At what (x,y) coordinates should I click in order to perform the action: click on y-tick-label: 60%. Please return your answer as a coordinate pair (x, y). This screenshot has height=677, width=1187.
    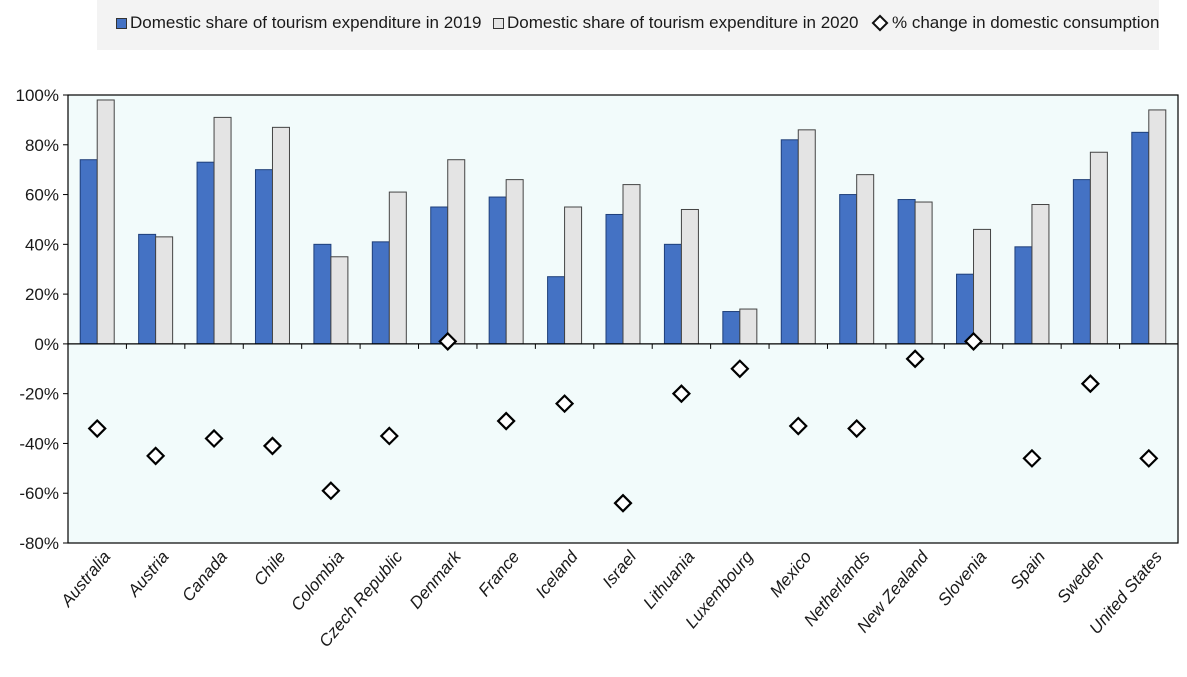
    Looking at the image, I should click on (42, 195).